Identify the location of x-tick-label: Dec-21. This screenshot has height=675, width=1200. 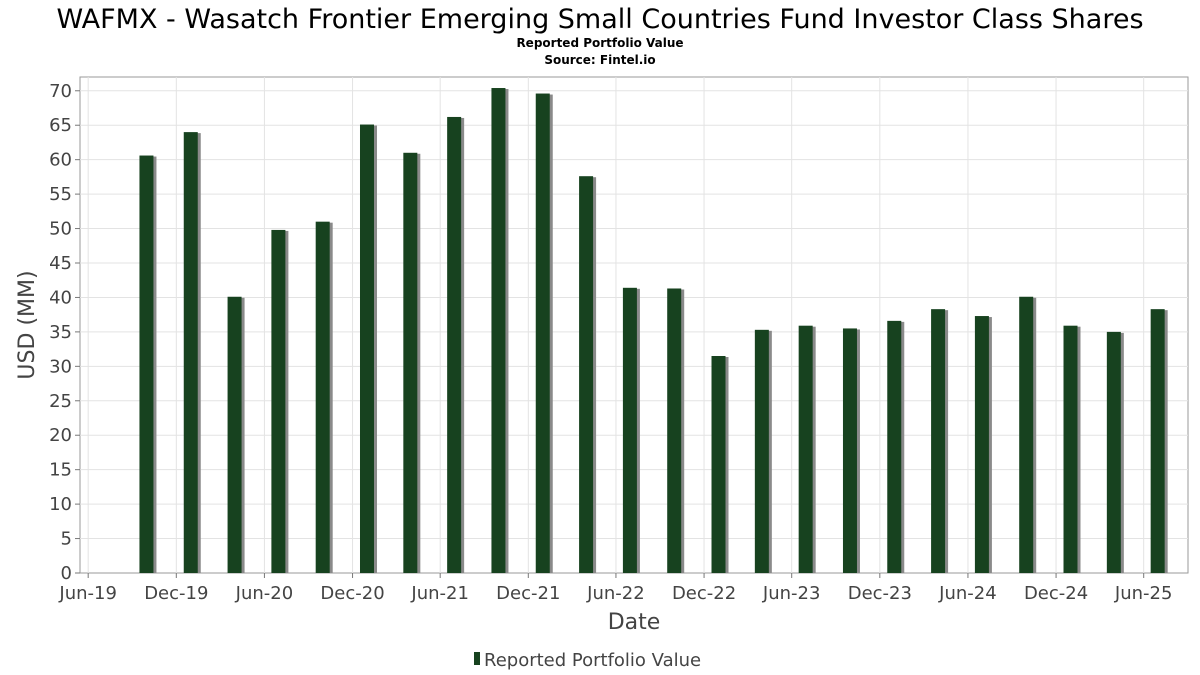
(528, 593).